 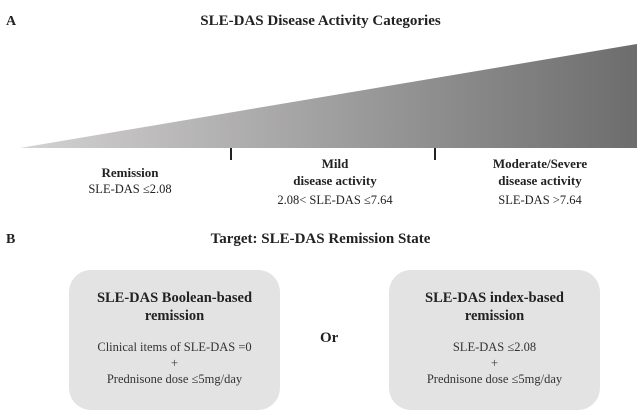 What do you see at coordinates (174, 316) in the screenshot?
I see `boolean-remission-title-2: remission` at bounding box center [174, 316].